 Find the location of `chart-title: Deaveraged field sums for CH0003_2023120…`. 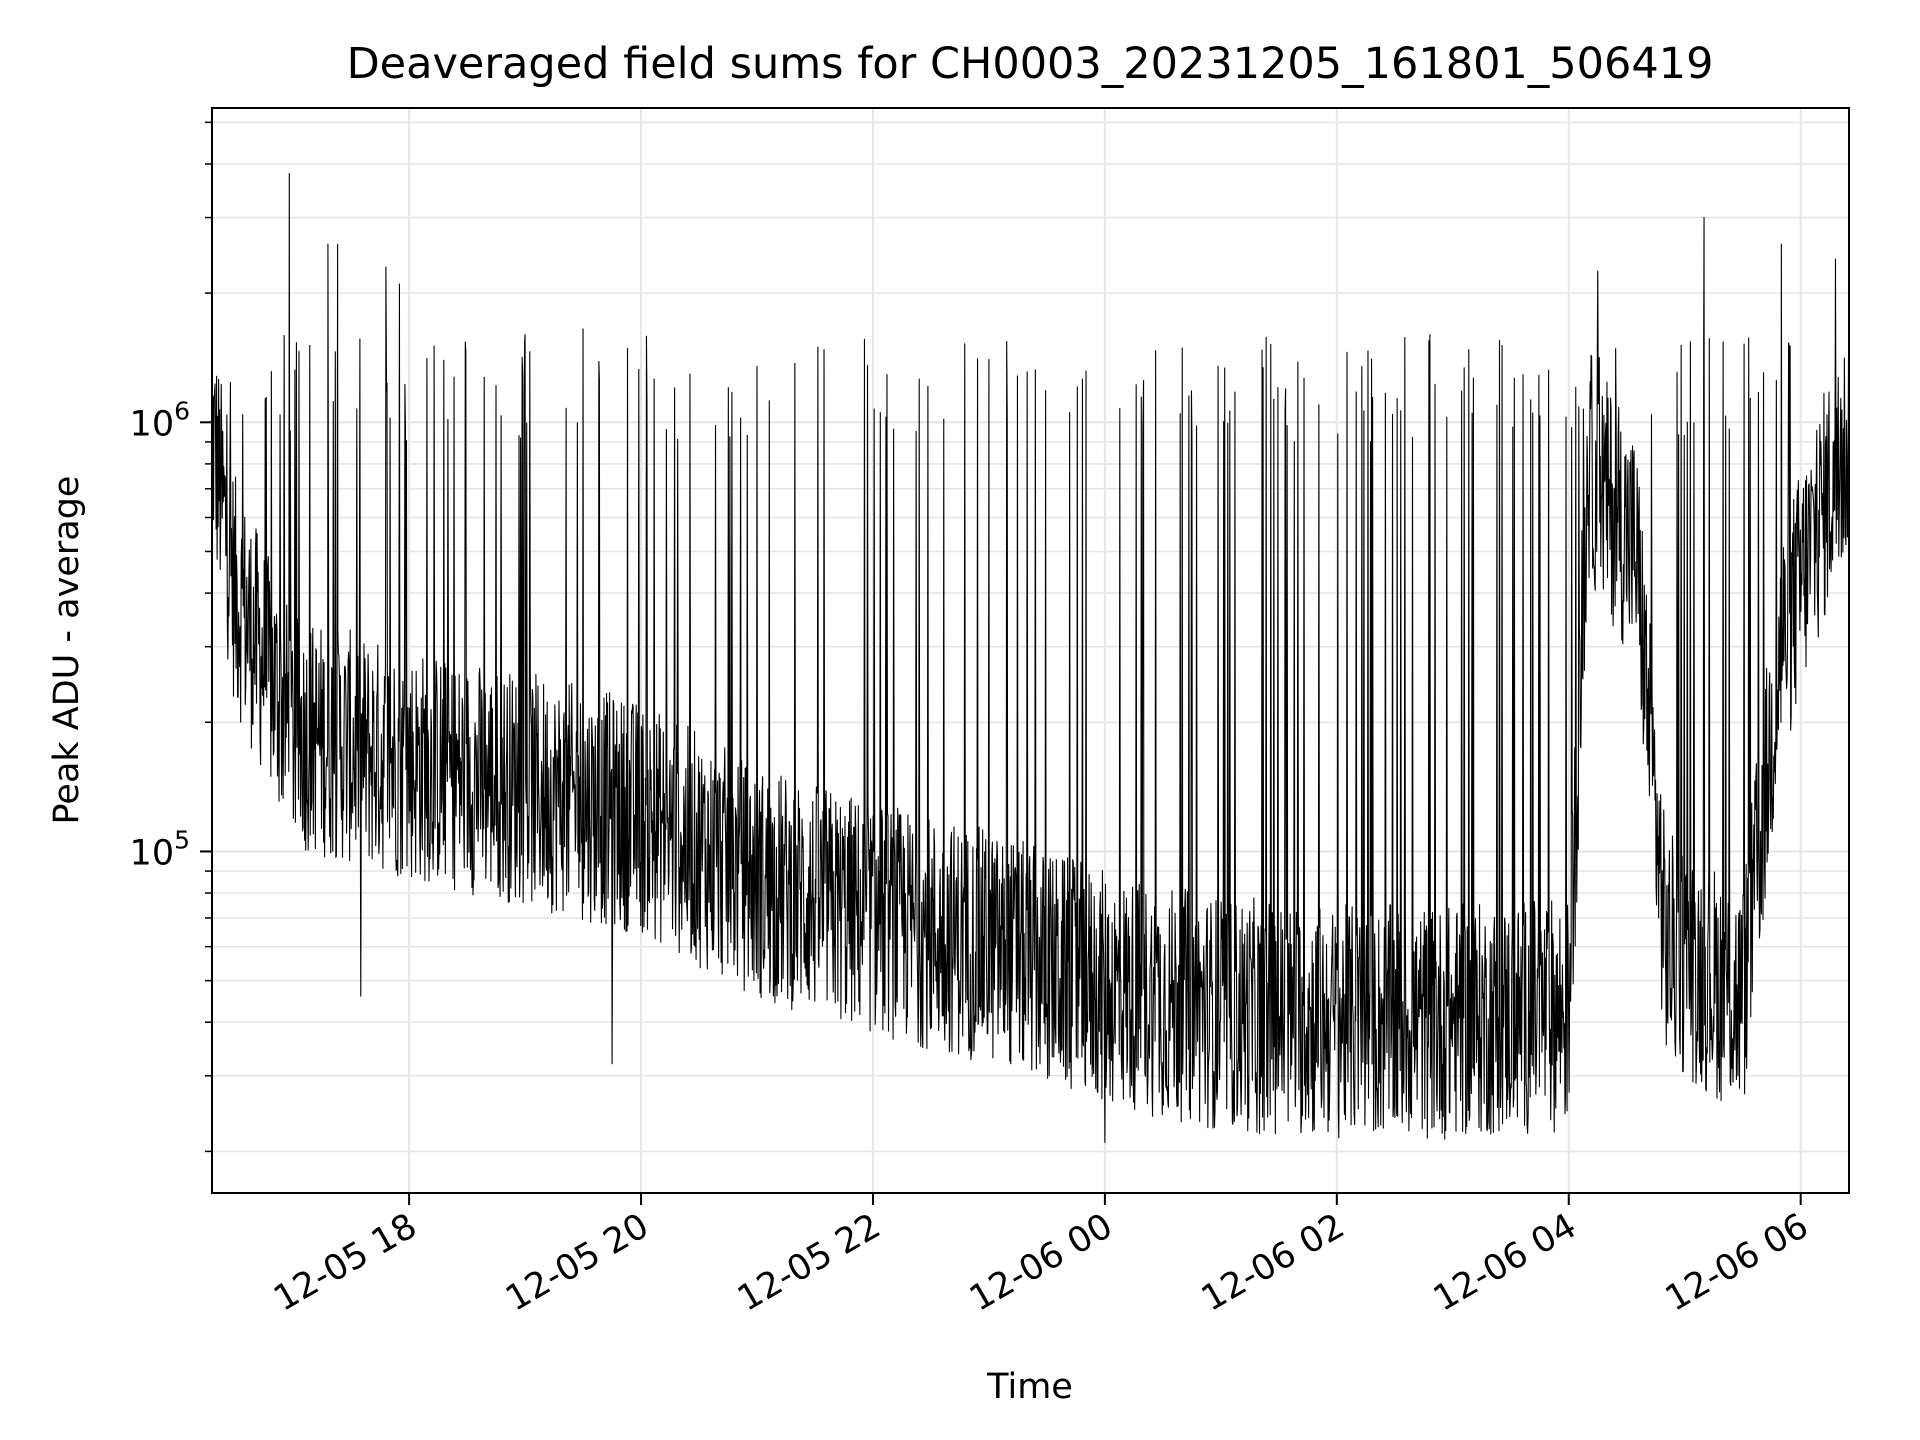

chart-title: Deaveraged field sums for CH0003_2023120… is located at coordinates (1030, 64).